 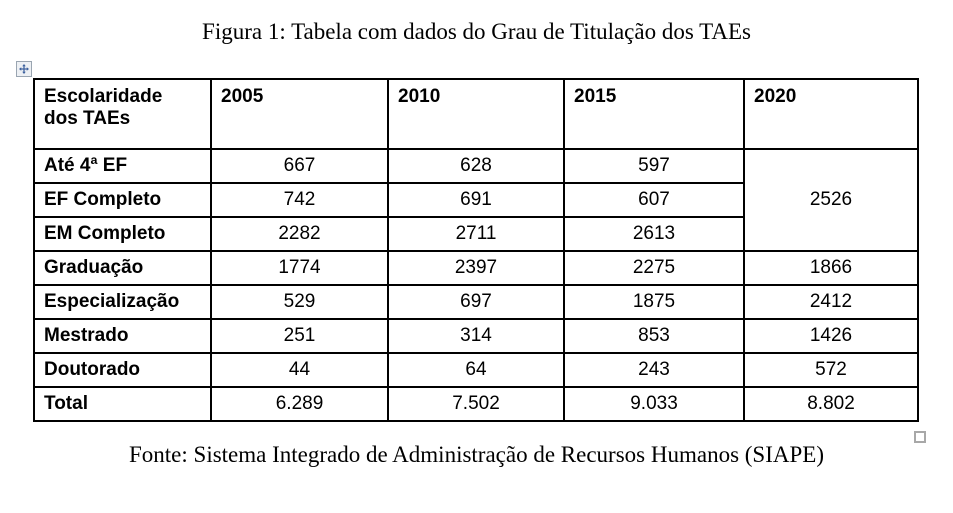 I want to click on header-escolaridade-line2: dos TAEs, so click(x=87, y=118).